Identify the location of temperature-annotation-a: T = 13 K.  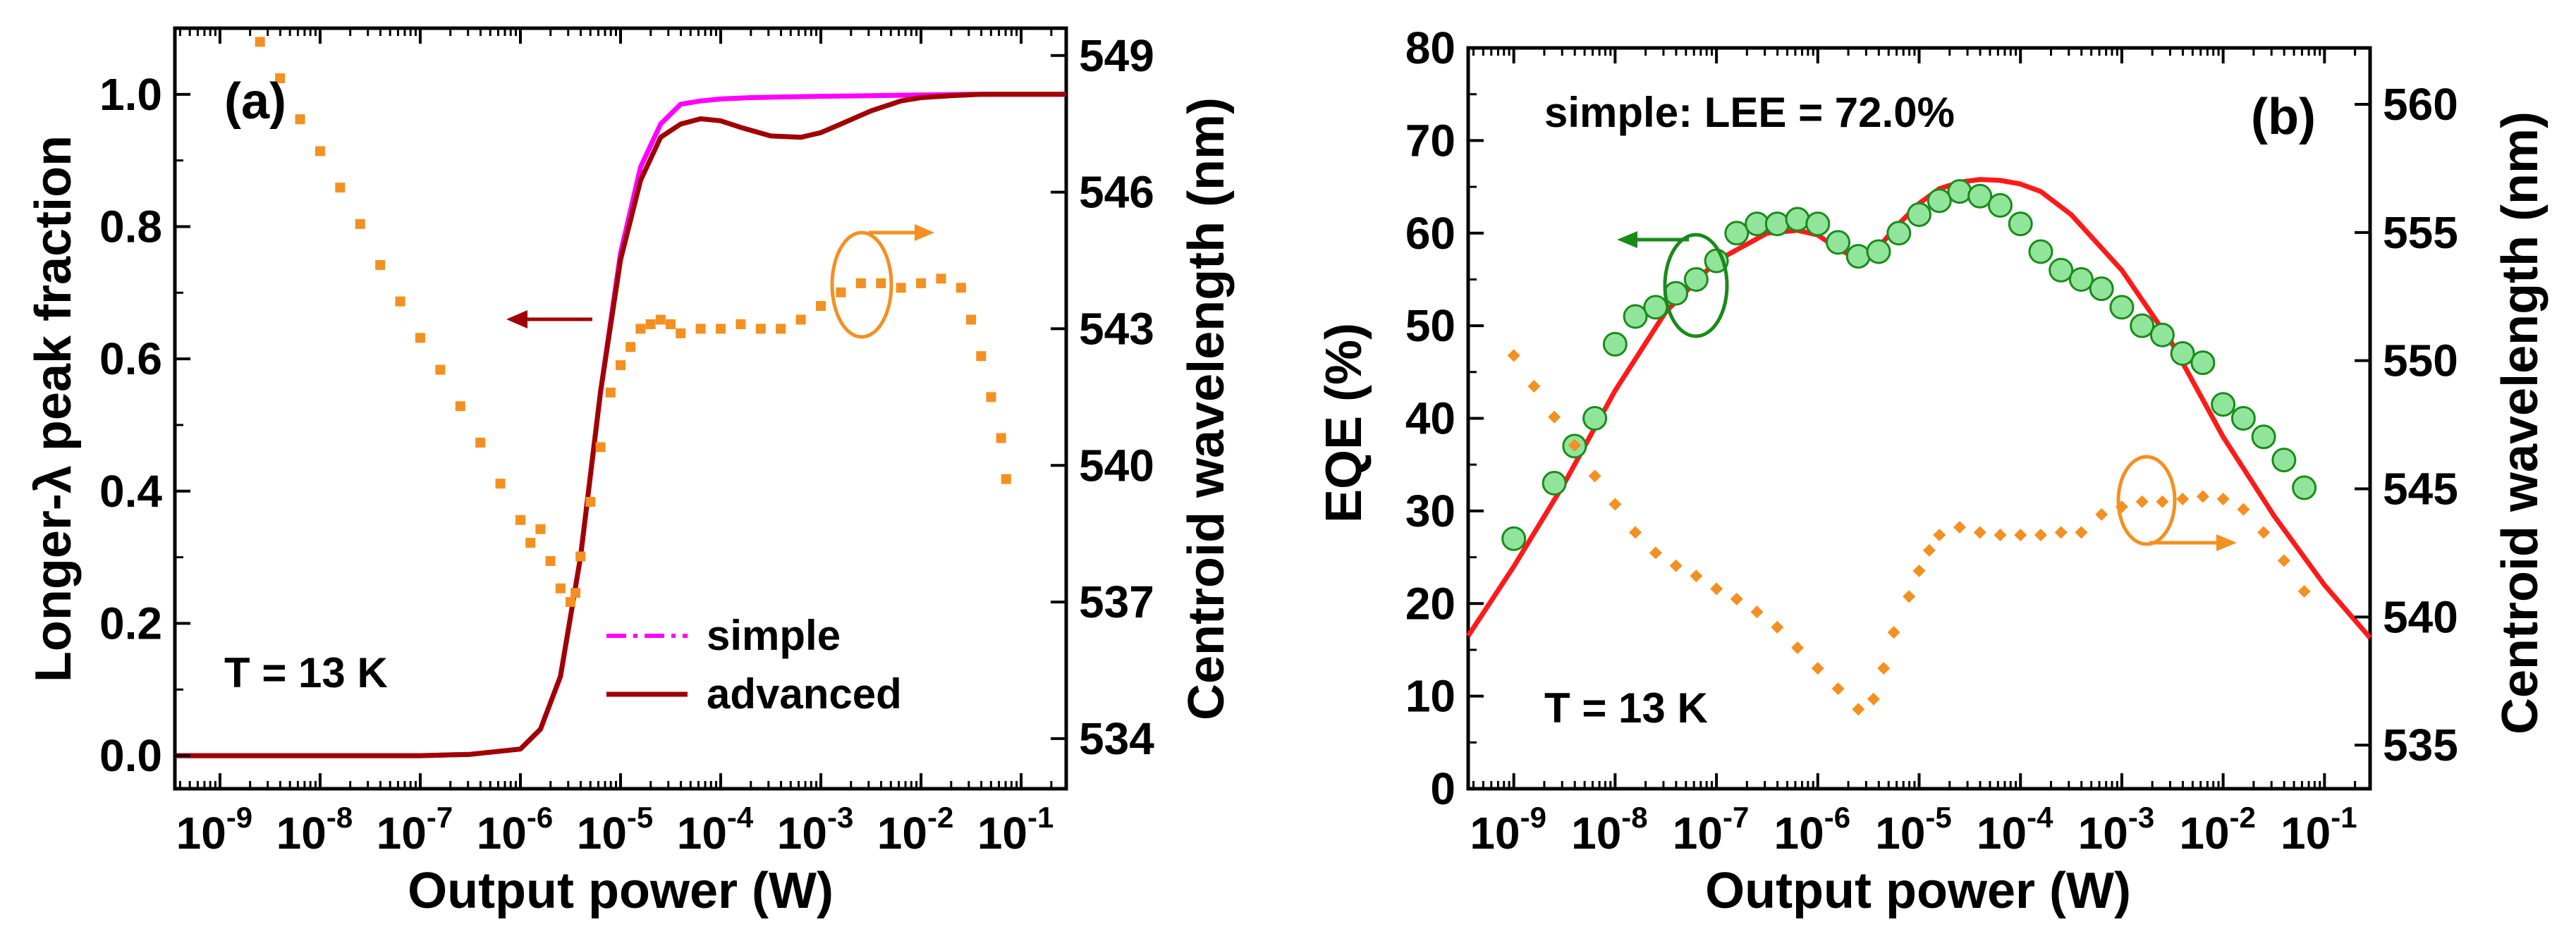
(306, 672).